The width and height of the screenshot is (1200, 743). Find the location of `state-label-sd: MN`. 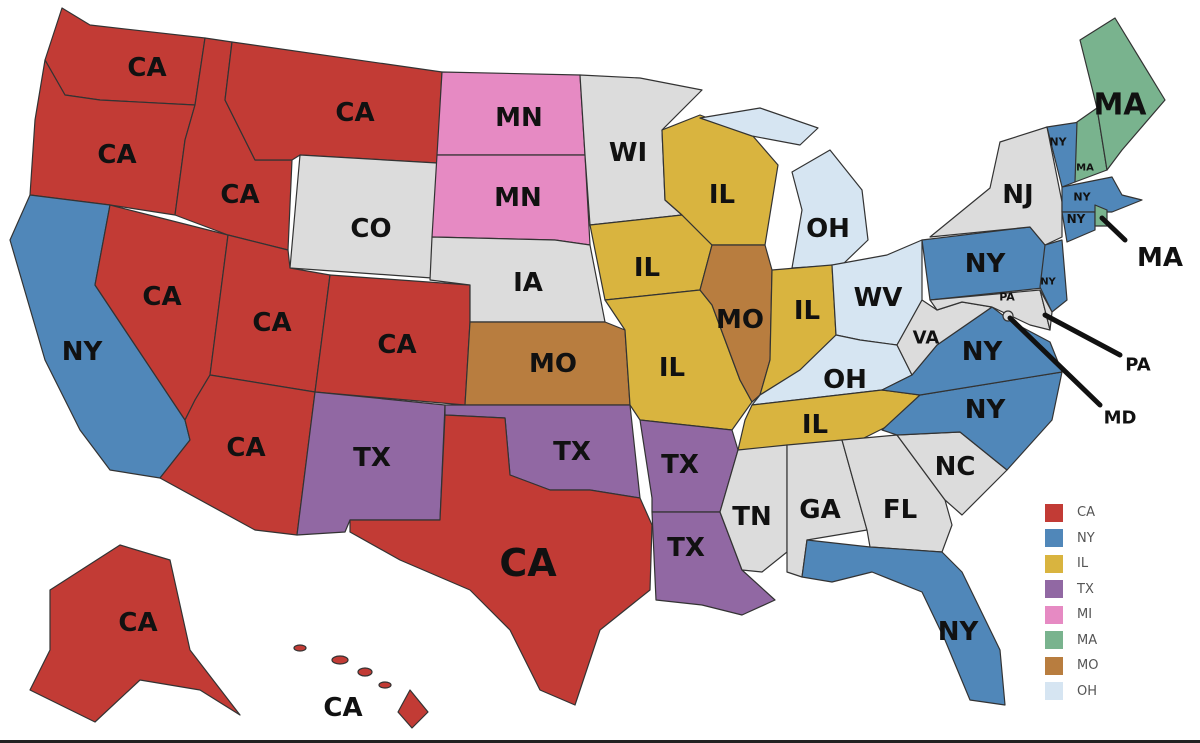

state-label-sd: MN is located at coordinates (518, 198).